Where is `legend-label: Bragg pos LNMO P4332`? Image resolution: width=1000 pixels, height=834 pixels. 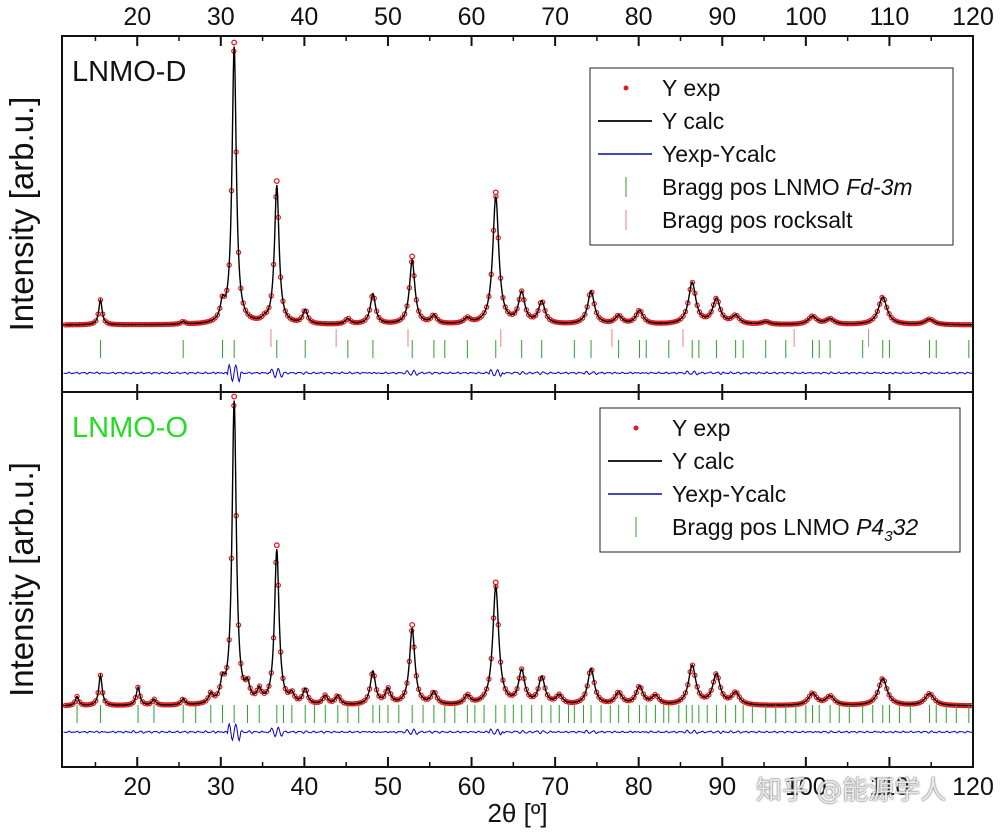 legend-label: Bragg pos LNMO P4332 is located at coordinates (795, 529).